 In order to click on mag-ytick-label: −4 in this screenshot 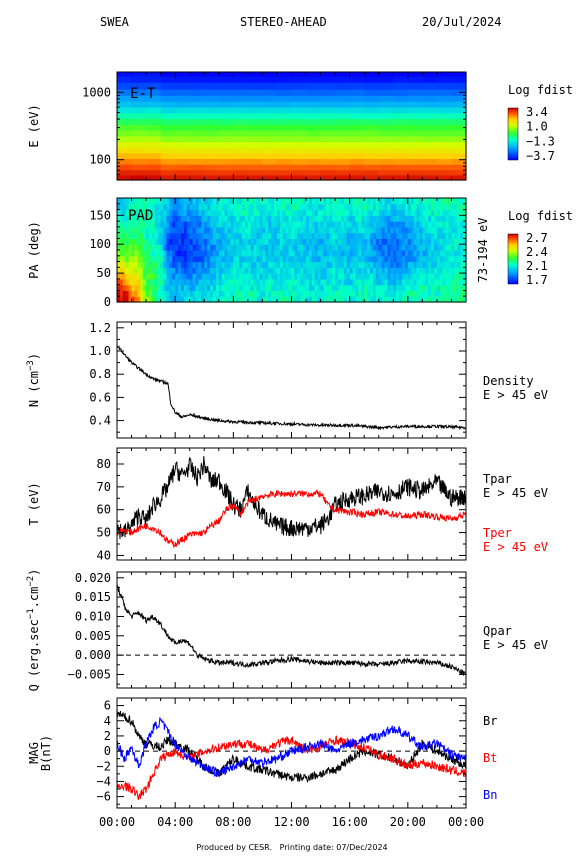, I will do `click(104, 781)`.